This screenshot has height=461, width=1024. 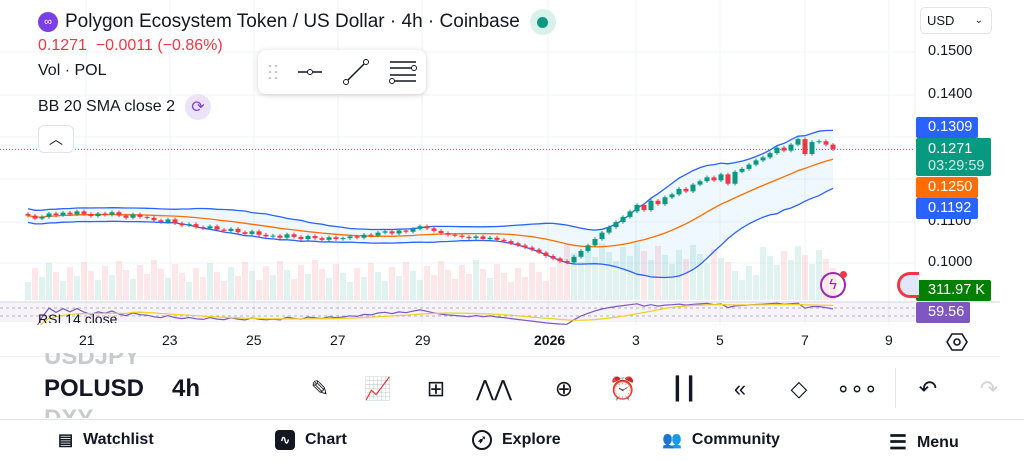 I want to click on bb-legend: BB 20 SMA close 2 ⟳, so click(x=124, y=107).